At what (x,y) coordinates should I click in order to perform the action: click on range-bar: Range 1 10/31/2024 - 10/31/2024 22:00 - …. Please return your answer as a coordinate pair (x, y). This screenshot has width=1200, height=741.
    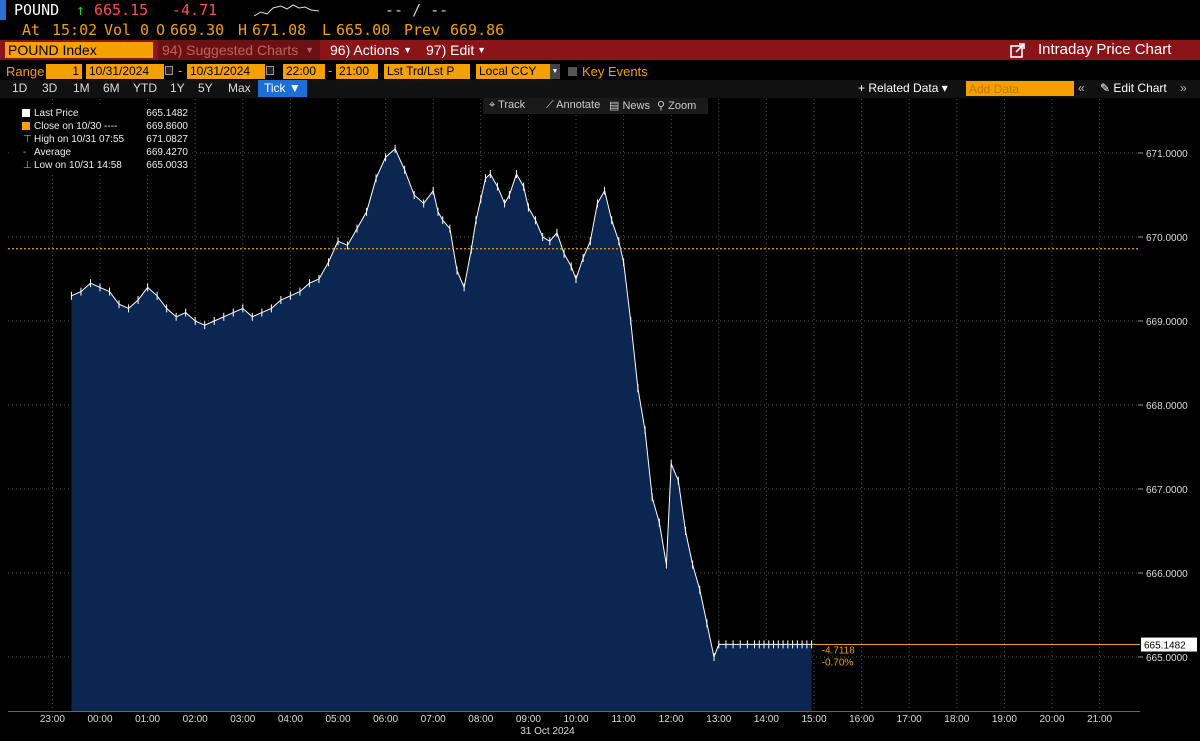
    Looking at the image, I should click on (600, 72).